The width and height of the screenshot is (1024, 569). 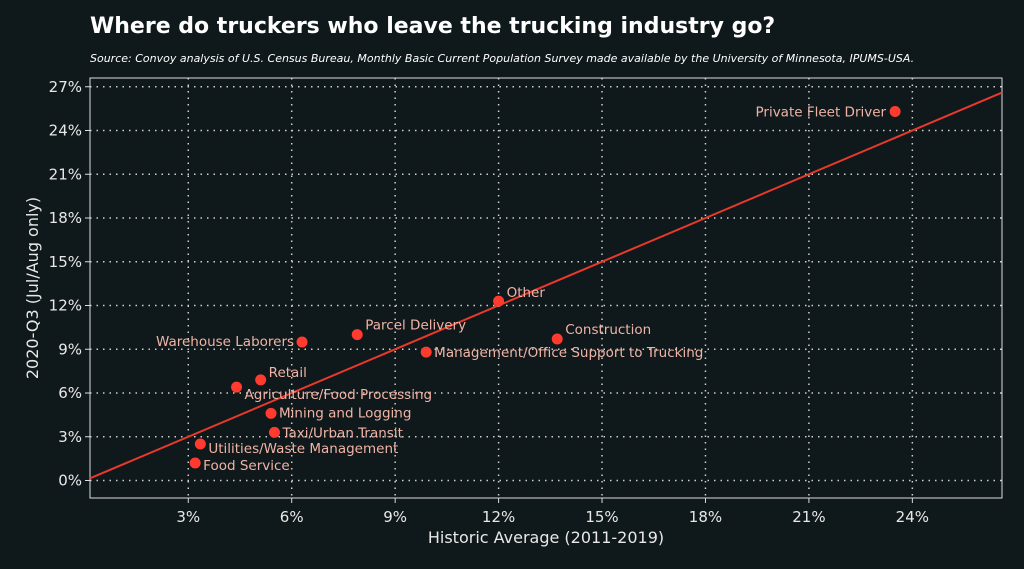 I want to click on y-tick-label: 24%, so click(x=65, y=131).